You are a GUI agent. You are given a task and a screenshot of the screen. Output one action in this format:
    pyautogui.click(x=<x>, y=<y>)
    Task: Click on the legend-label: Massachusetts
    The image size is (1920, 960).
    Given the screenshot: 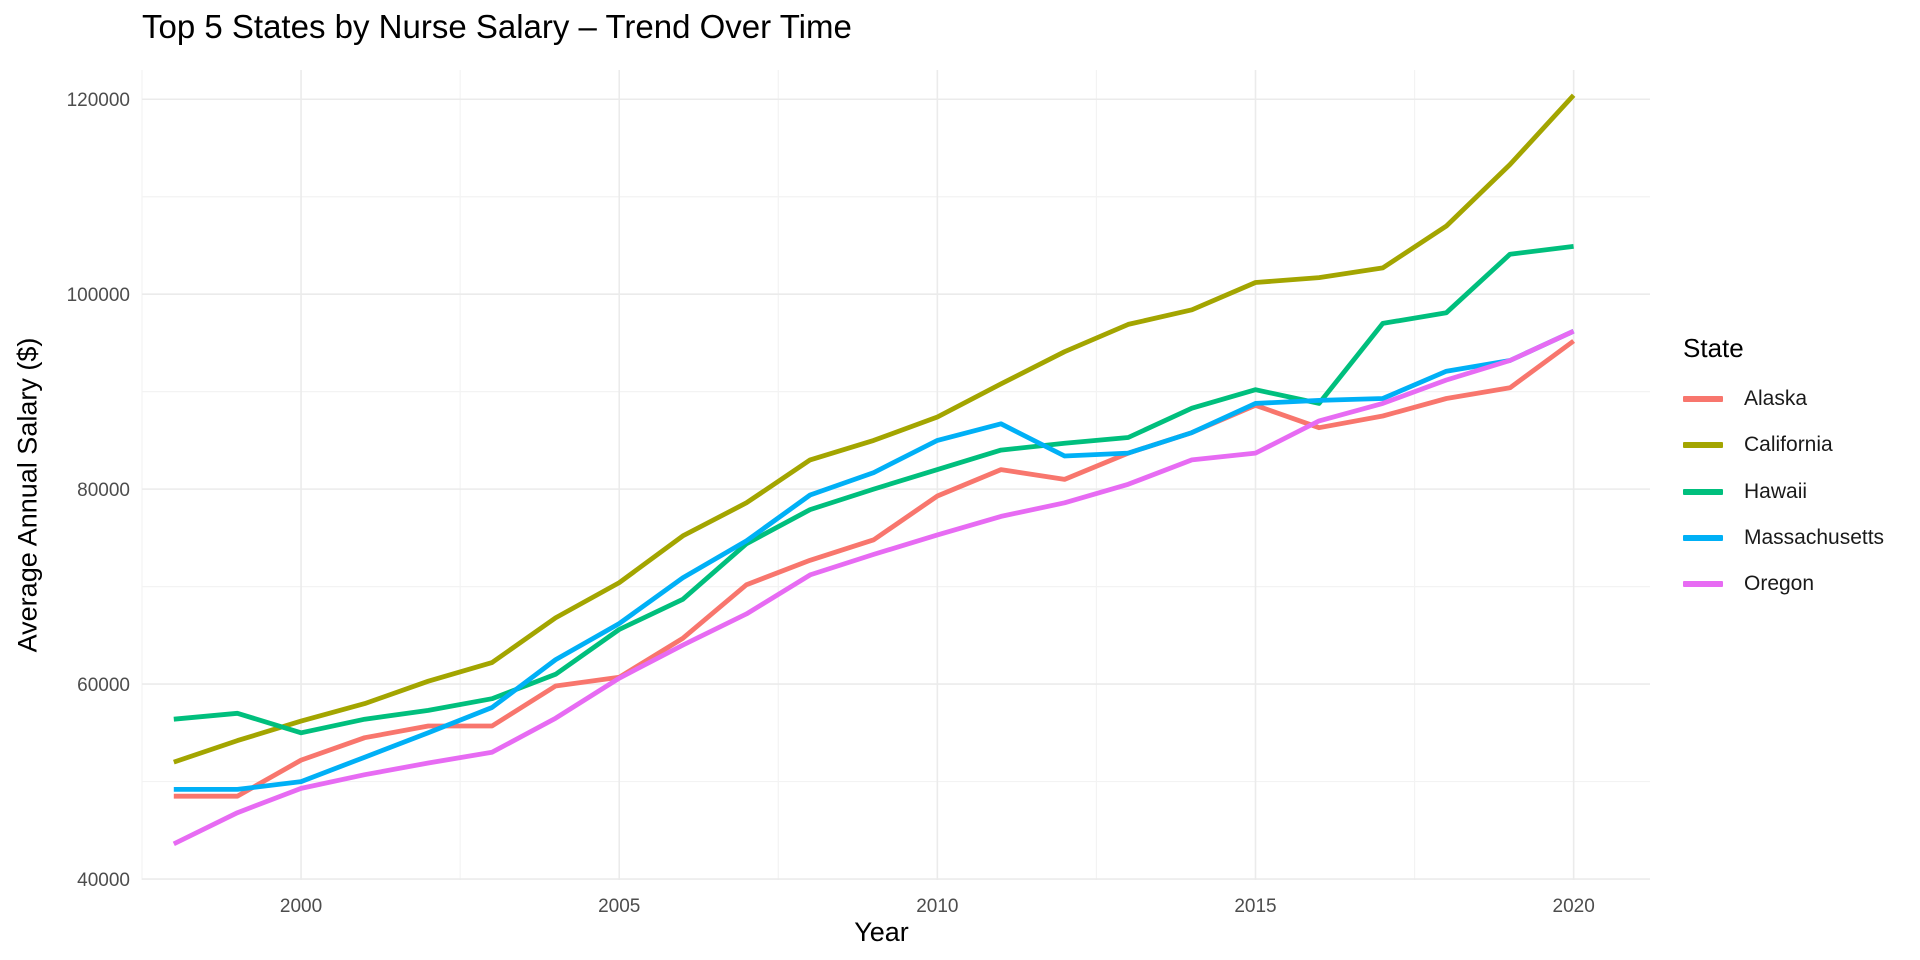 What is the action you would take?
    pyautogui.click(x=1814, y=538)
    